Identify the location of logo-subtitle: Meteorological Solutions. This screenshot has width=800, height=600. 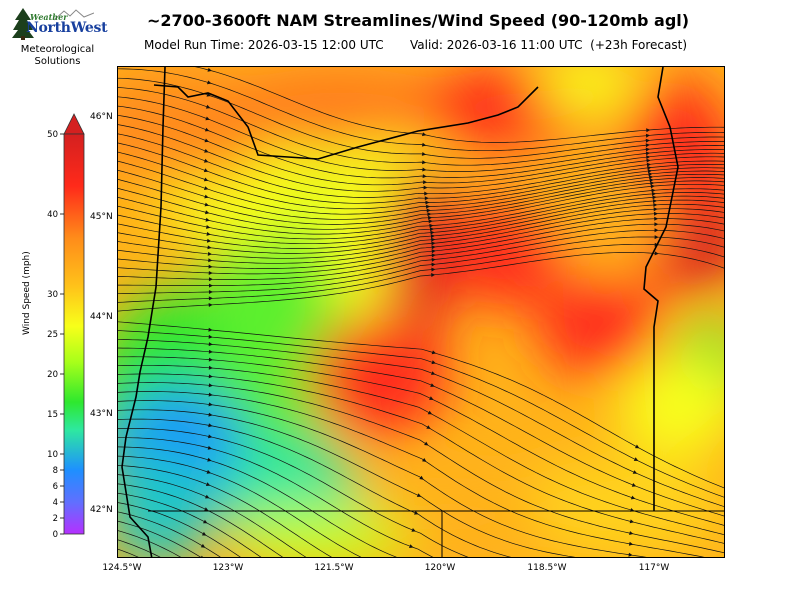
(57, 55).